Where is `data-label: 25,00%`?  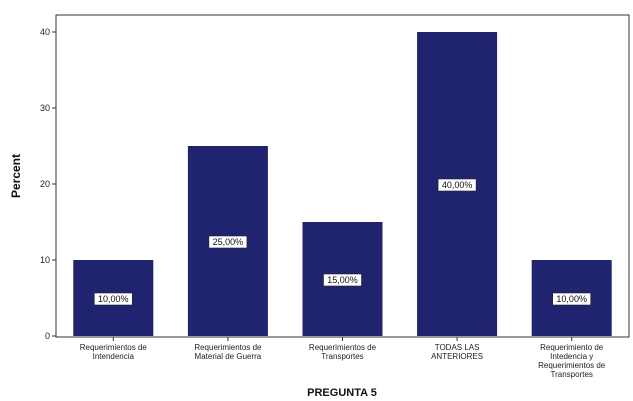
data-label: 25,00% is located at coordinates (228, 242).